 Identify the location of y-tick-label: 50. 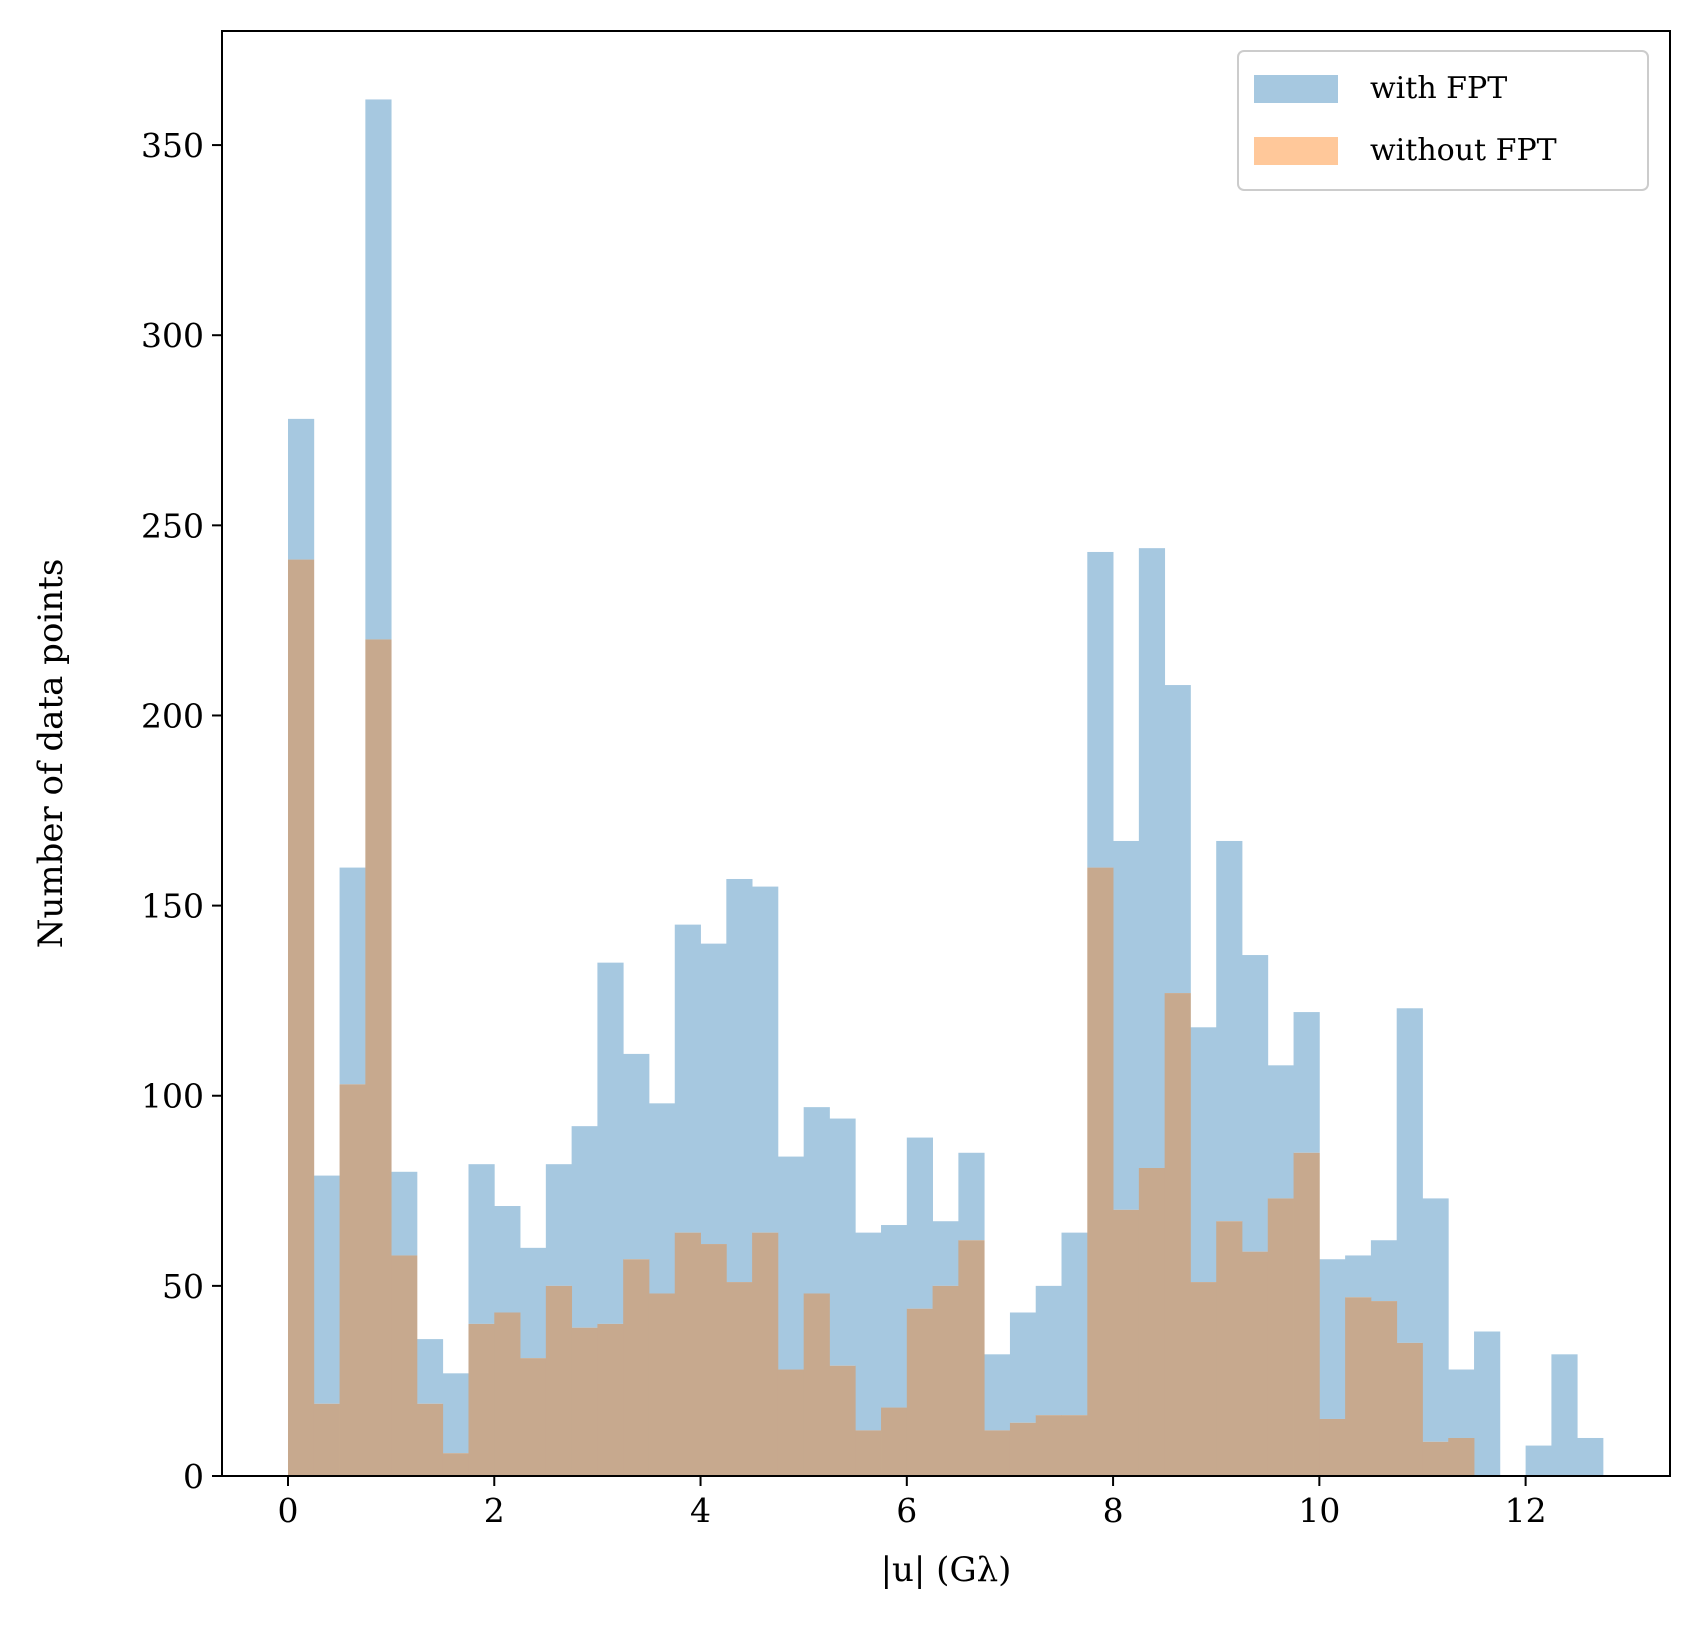
(183, 1286).